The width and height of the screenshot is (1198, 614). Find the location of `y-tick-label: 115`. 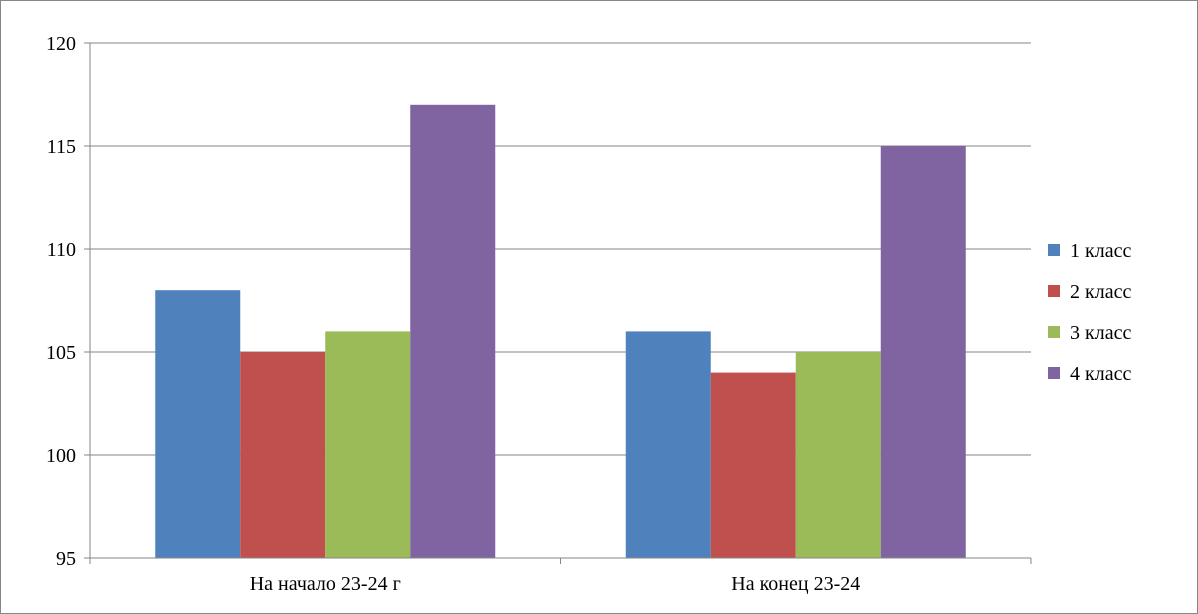

y-tick-label: 115 is located at coordinates (61, 147).